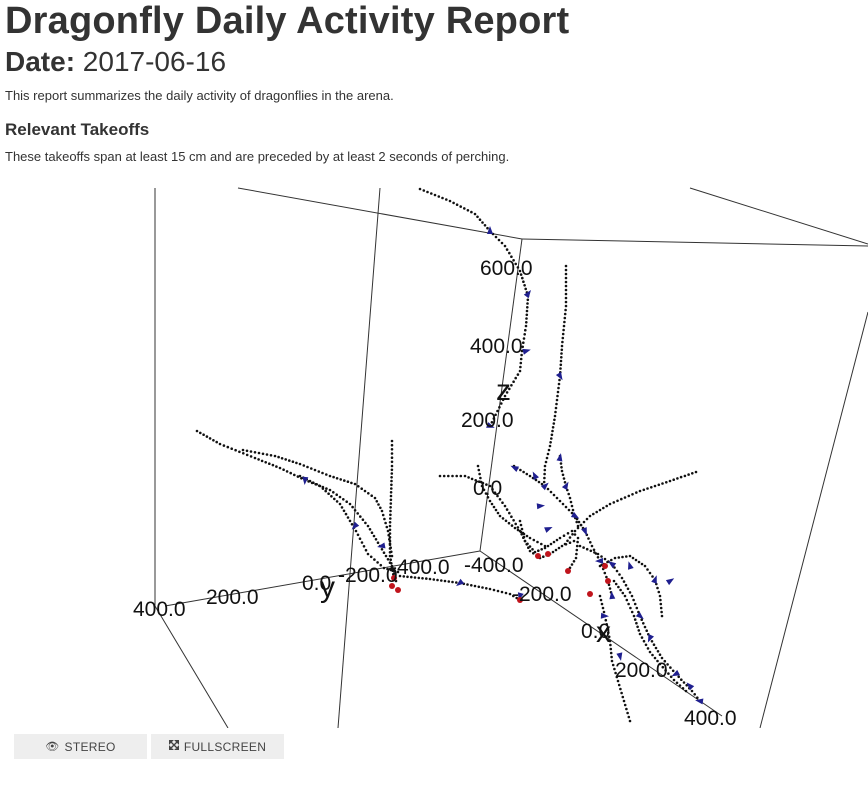  Describe the element at coordinates (80, 746) in the screenshot. I see `stereo-button: 👁 STEREO` at that location.